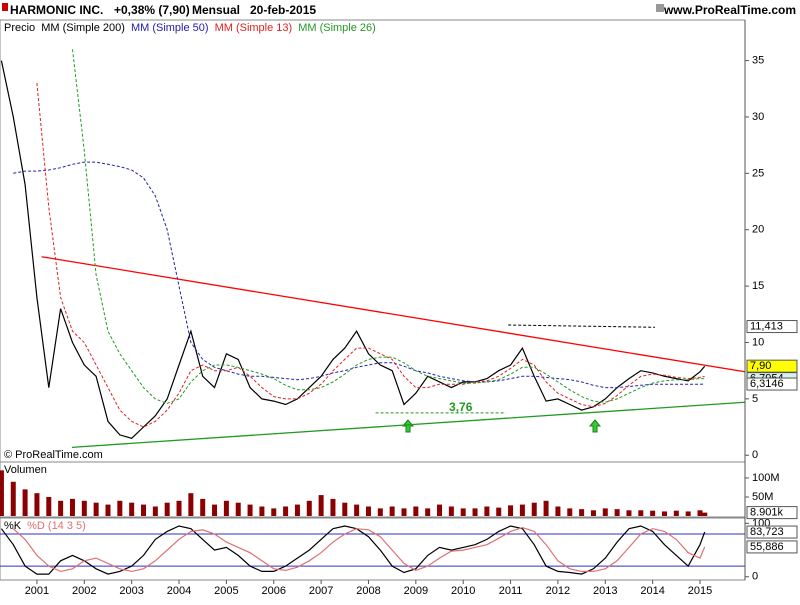 The width and height of the screenshot is (800, 605). I want to click on x-tick-label: 2008, so click(368, 591).